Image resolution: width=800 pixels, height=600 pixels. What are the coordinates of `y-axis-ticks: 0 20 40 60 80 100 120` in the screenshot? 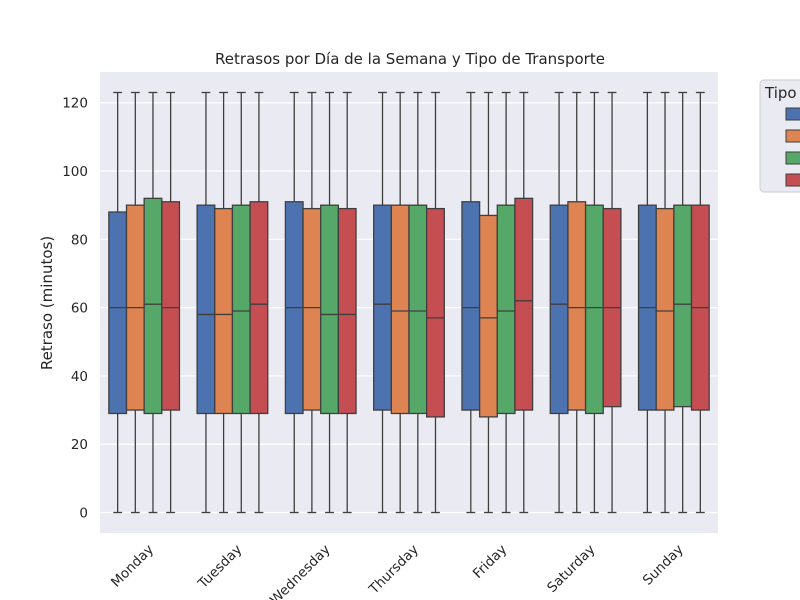 It's located at (75, 309).